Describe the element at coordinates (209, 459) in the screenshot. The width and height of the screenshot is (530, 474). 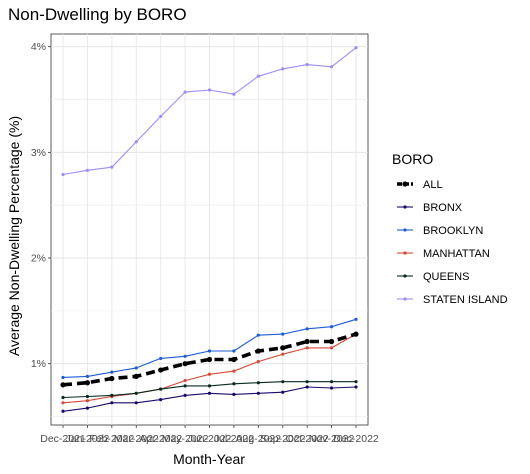
I see `x-axis-title: Month-Year` at that location.